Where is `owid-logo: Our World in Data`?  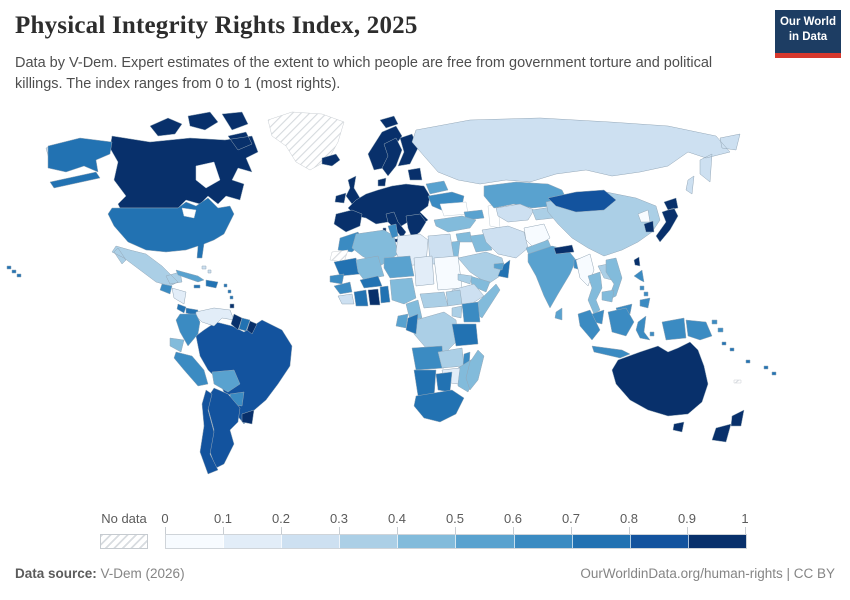 owid-logo: Our World in Data is located at coordinates (808, 34).